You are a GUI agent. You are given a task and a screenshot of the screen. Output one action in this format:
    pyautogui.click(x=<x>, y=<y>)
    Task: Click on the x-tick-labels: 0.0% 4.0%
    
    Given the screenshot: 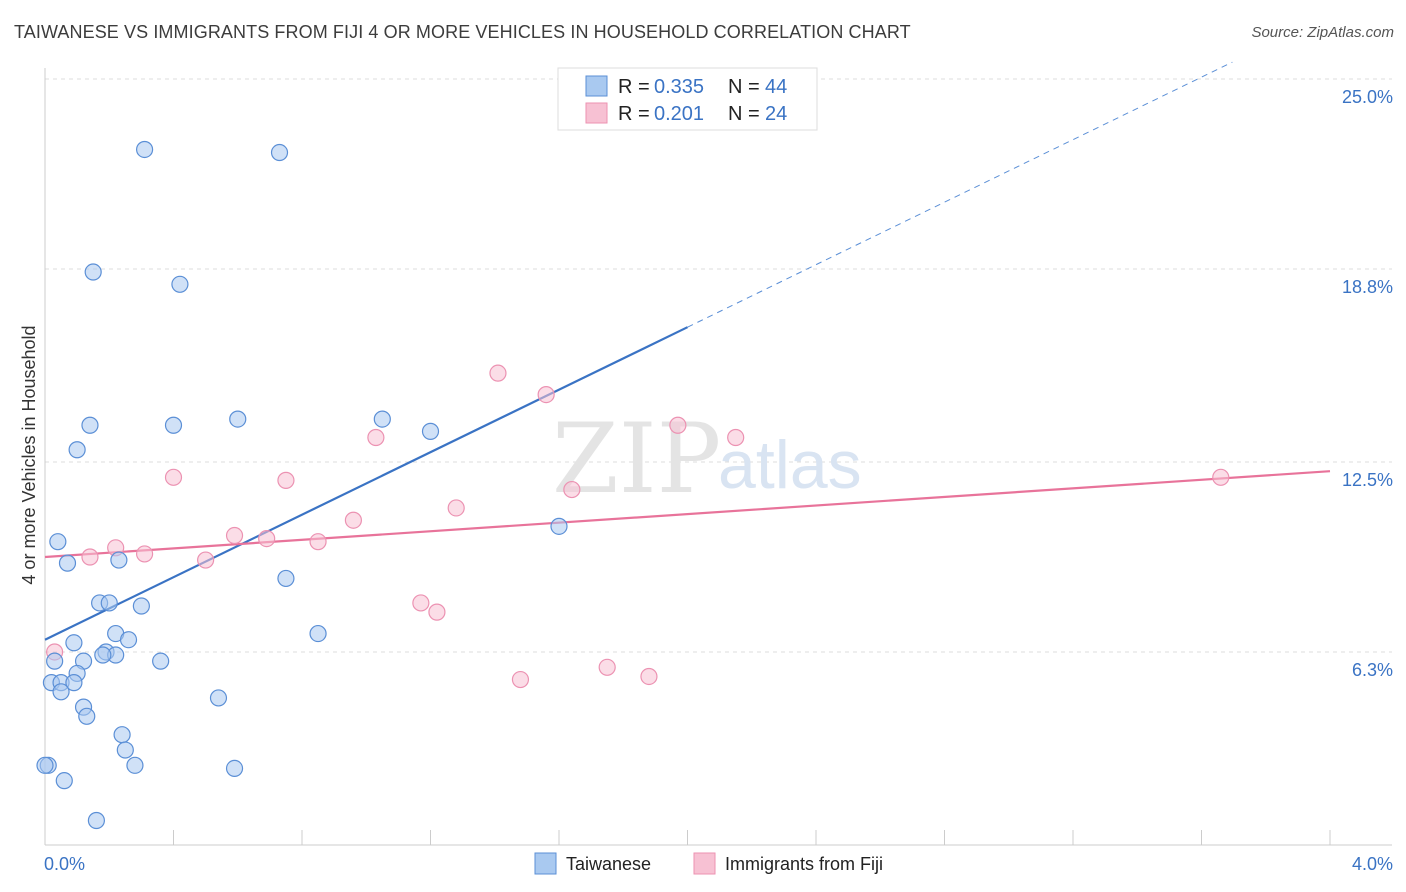 What is the action you would take?
    pyautogui.click(x=718, y=864)
    